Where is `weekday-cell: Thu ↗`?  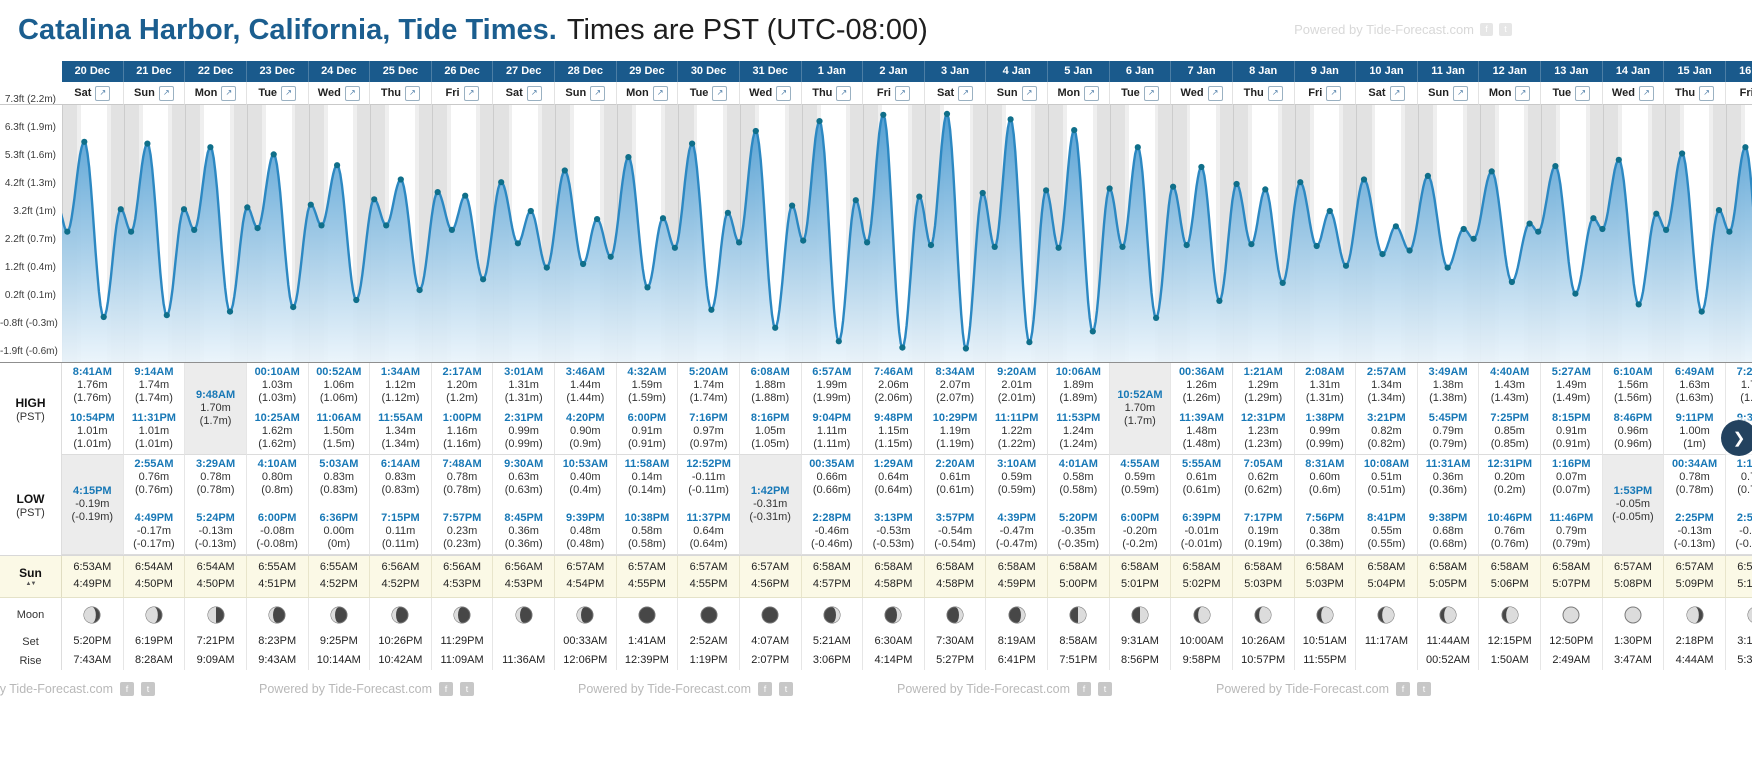 weekday-cell: Thu ↗ is located at coordinates (1695, 93).